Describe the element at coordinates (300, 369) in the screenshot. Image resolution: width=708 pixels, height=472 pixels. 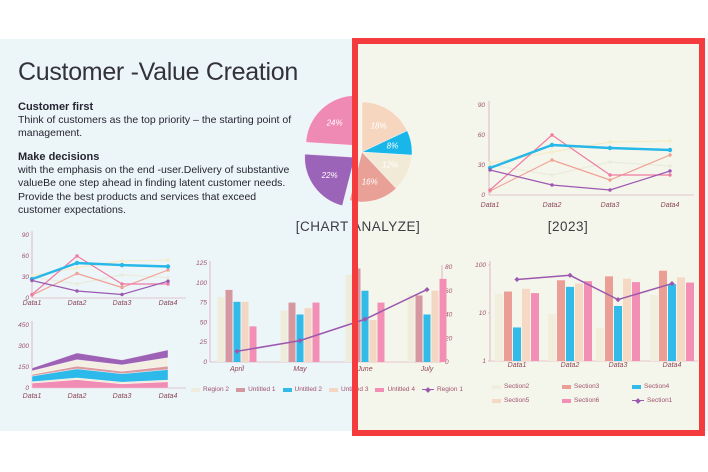
I see `category-label: May` at that location.